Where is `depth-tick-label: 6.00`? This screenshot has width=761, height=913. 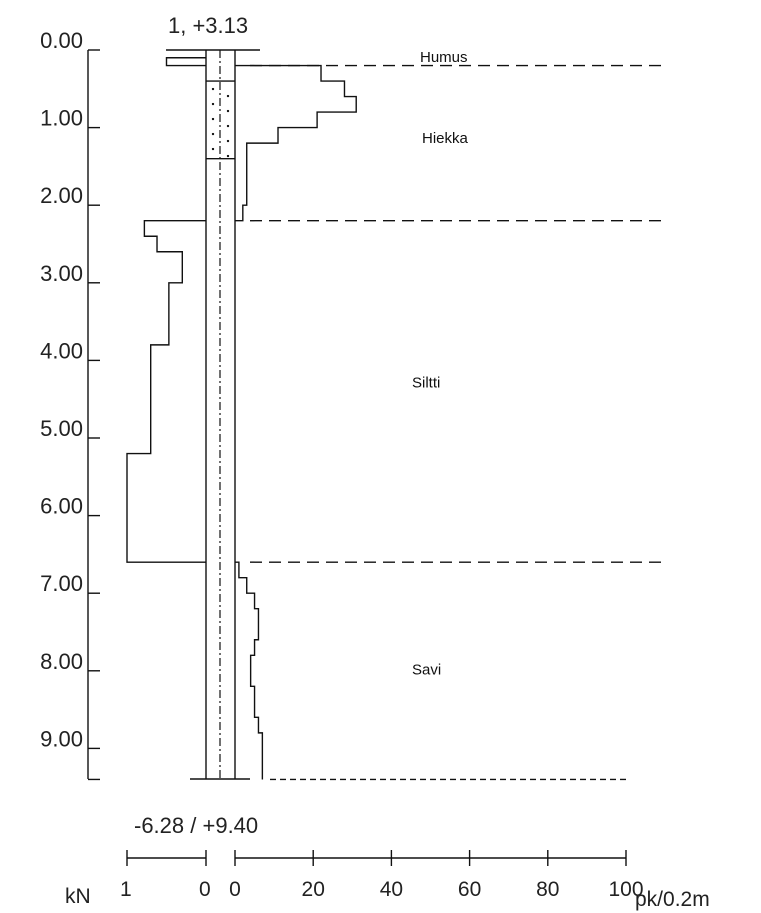
depth-tick-label: 6.00 is located at coordinates (61, 506).